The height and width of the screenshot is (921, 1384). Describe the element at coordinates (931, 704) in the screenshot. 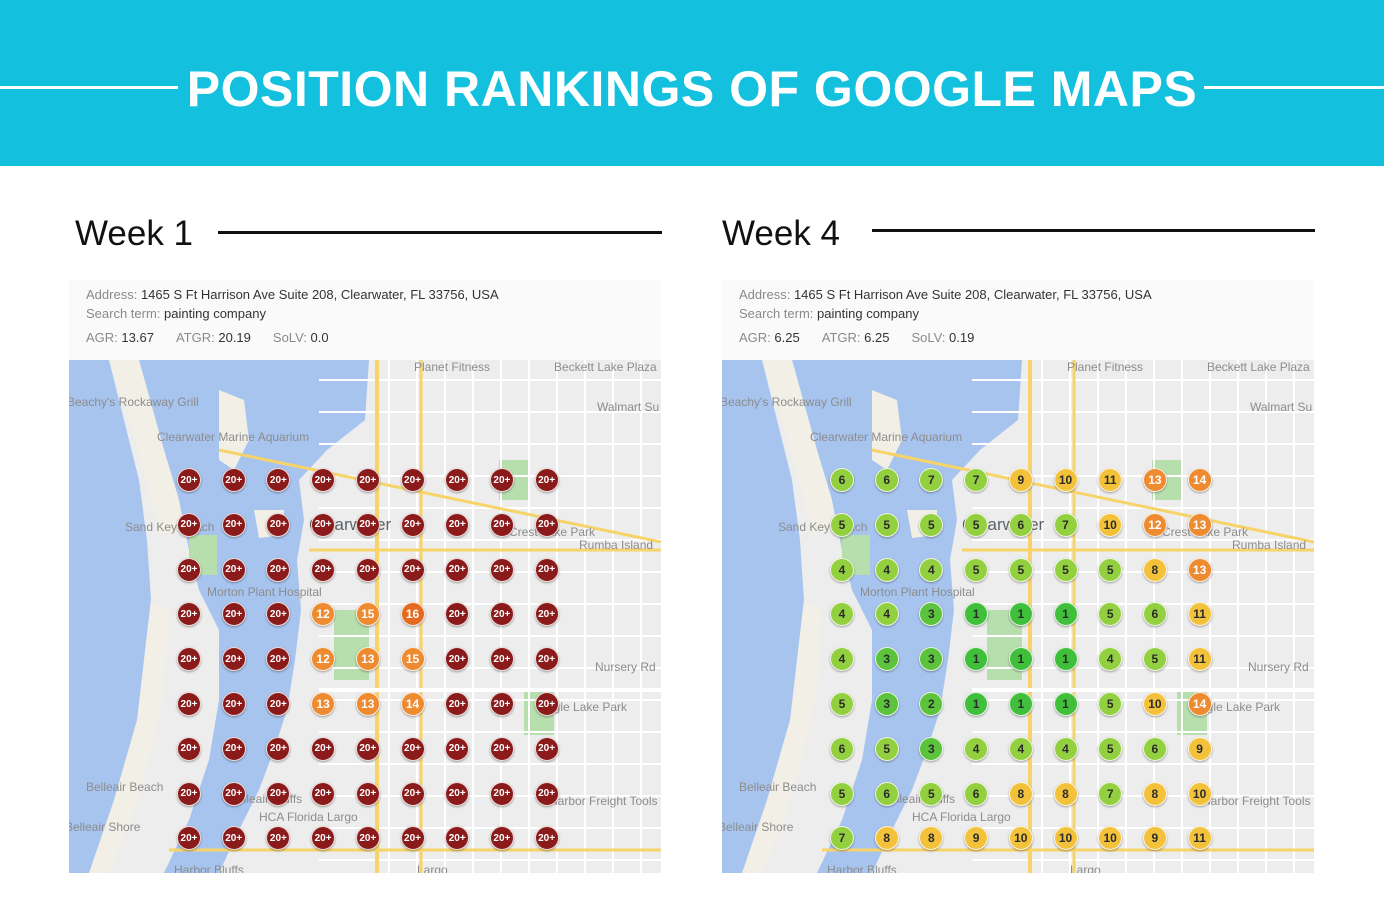

I see `rank-pin: 2` at that location.